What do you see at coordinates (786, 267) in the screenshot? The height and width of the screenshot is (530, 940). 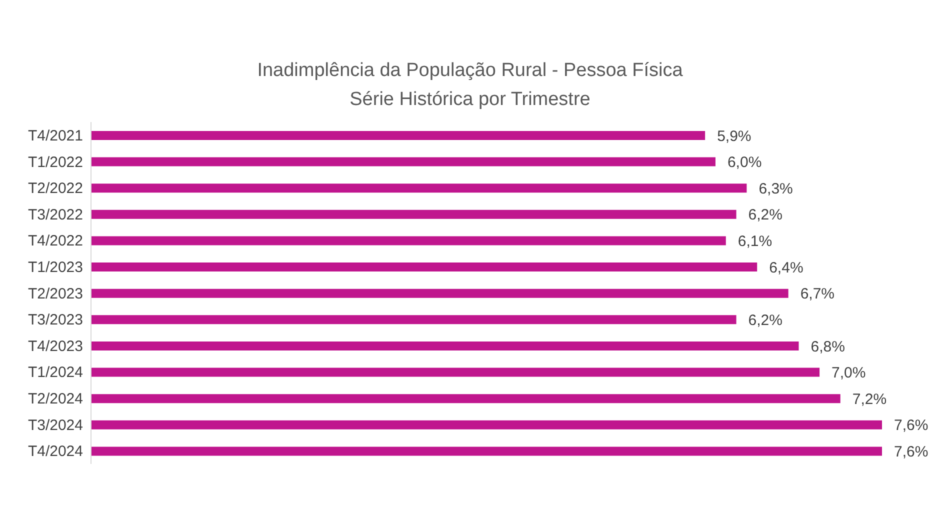 I see `data-label: 6,4%` at bounding box center [786, 267].